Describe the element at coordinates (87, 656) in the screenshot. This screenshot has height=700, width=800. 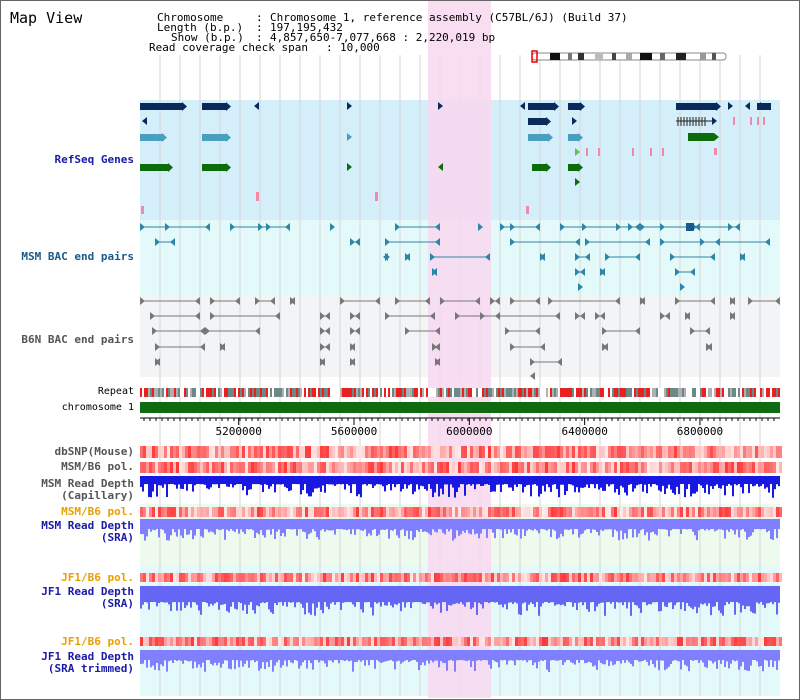
I see `track-label-jf1-depth-trimmed: JF1 Read Depth` at that location.